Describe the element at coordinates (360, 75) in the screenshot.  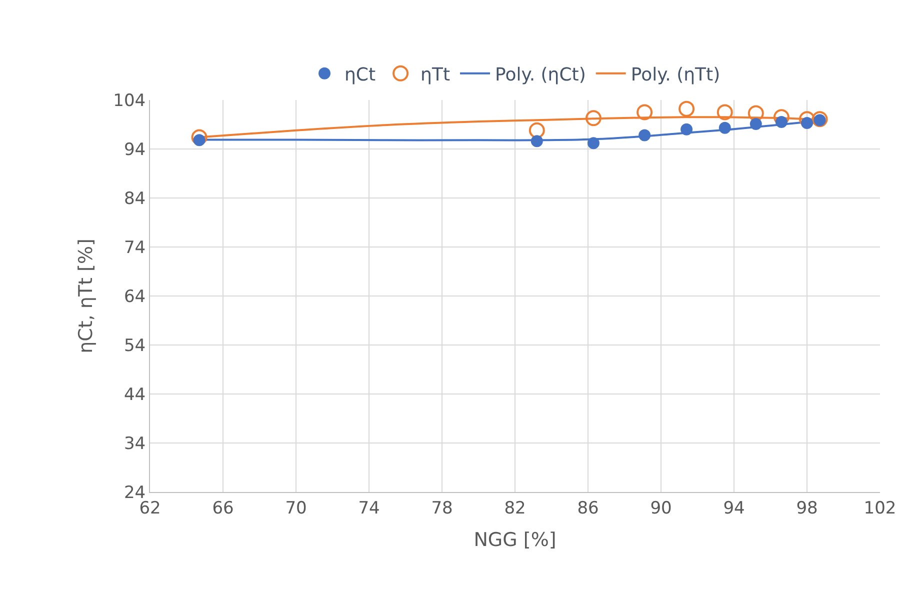
I see `legend-label: ηCt` at that location.